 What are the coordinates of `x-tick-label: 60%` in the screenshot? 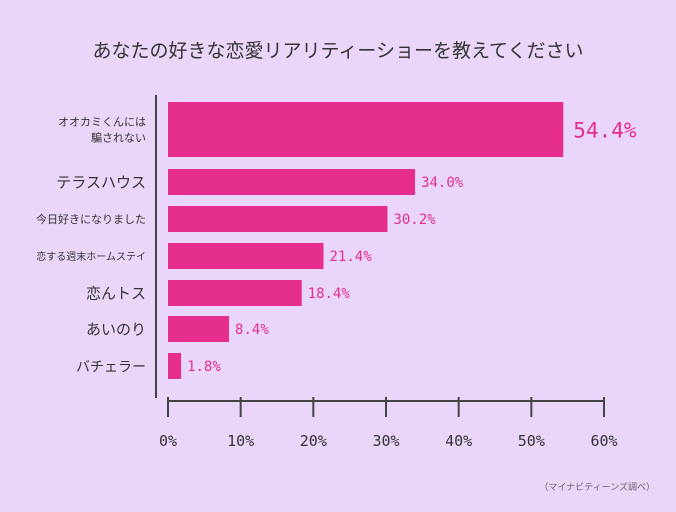 It's located at (603, 441).